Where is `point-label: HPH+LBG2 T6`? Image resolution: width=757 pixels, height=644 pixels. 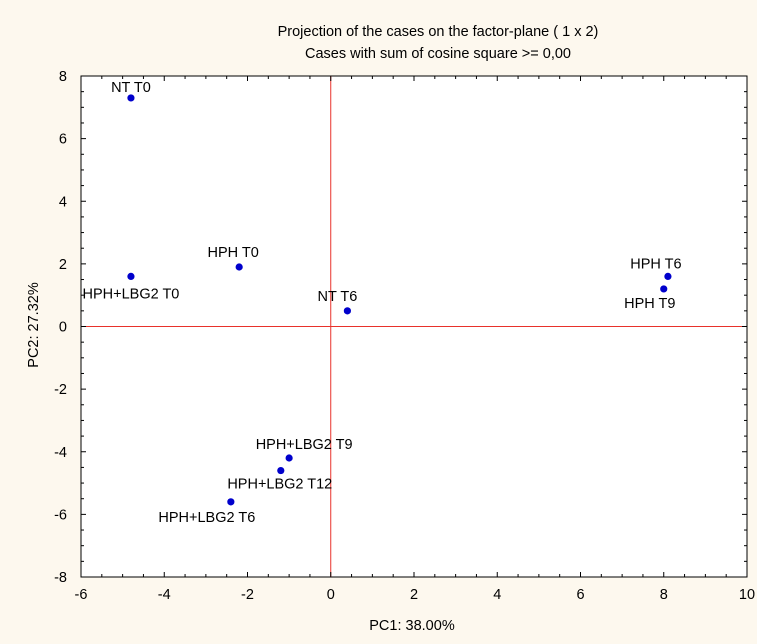 point-label: HPH+LBG2 T6 is located at coordinates (206, 518).